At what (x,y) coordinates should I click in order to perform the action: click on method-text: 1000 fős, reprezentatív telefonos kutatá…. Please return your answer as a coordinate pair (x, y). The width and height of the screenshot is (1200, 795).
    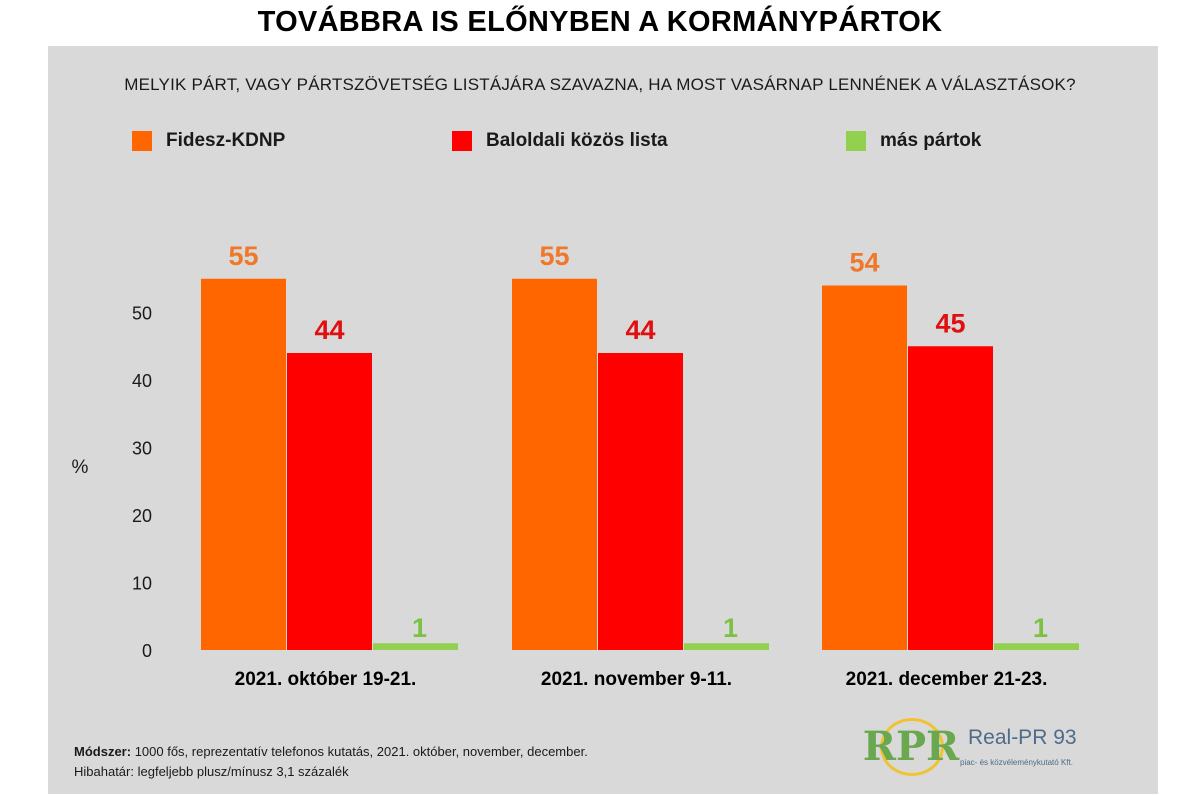
    Looking at the image, I should click on (361, 751).